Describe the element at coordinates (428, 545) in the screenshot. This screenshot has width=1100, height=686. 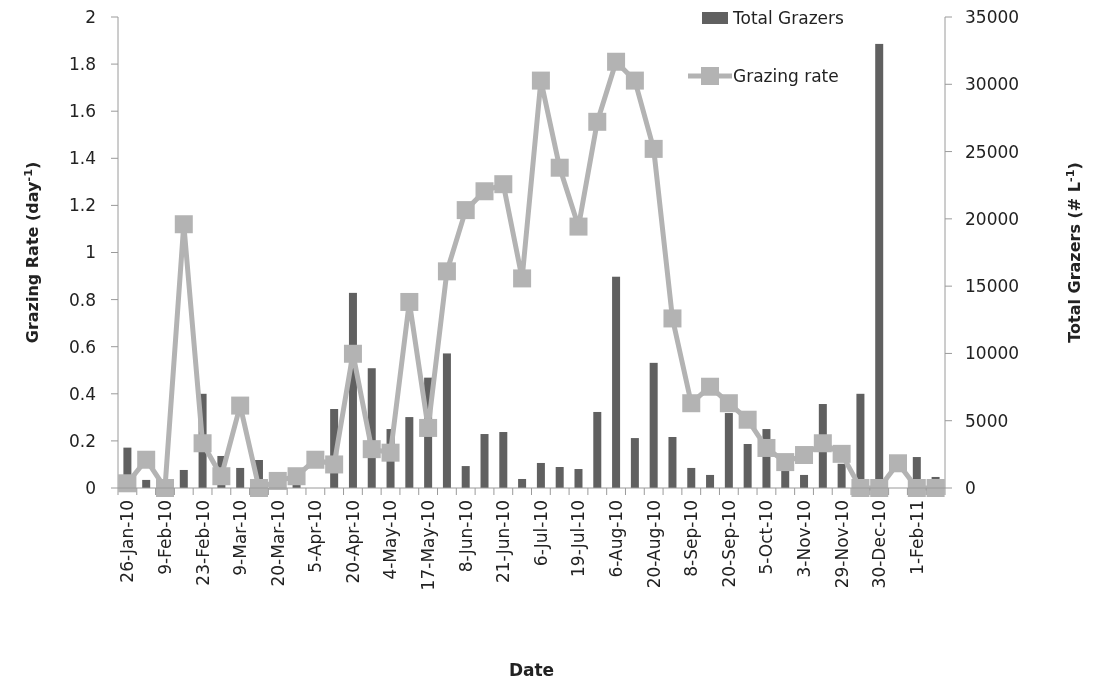
I see `x-tick-label: 17-May-10` at that location.